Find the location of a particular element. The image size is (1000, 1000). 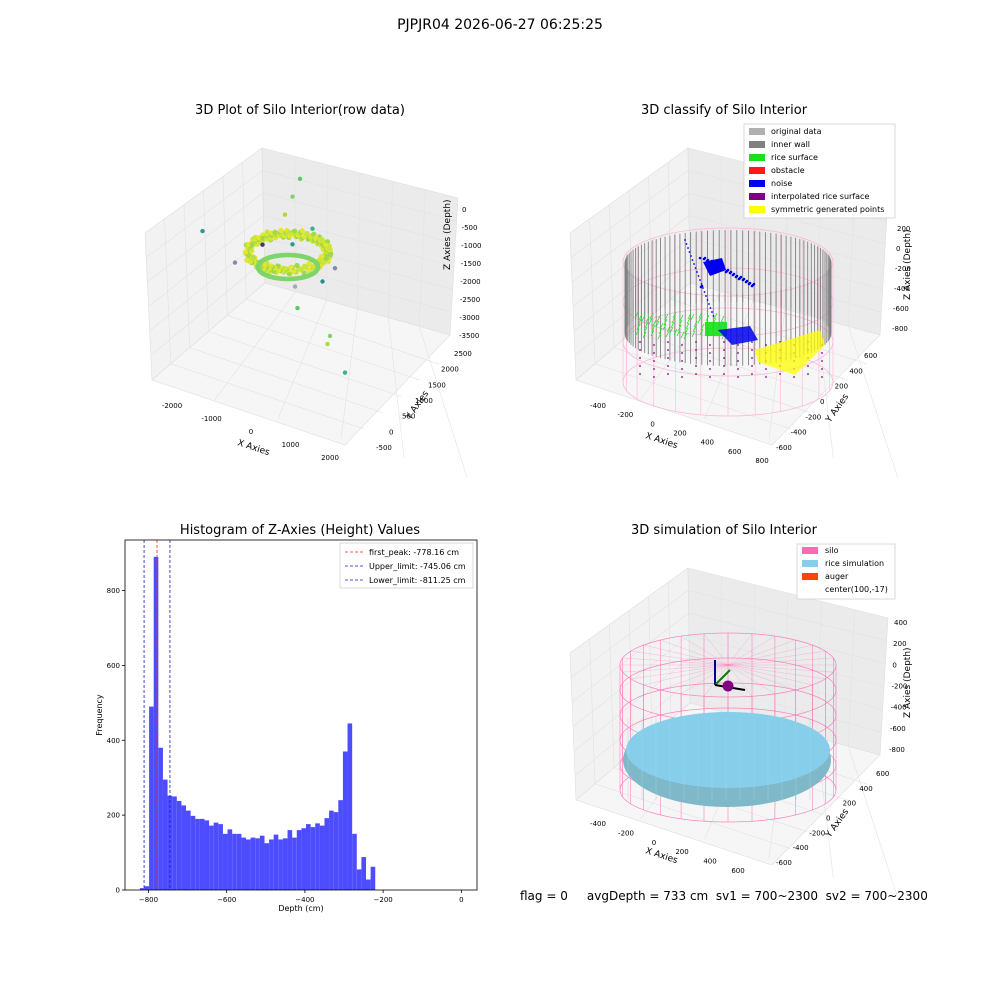

plot1-title: 3D Plot of Silo Interior(row data) is located at coordinates (300, 110).